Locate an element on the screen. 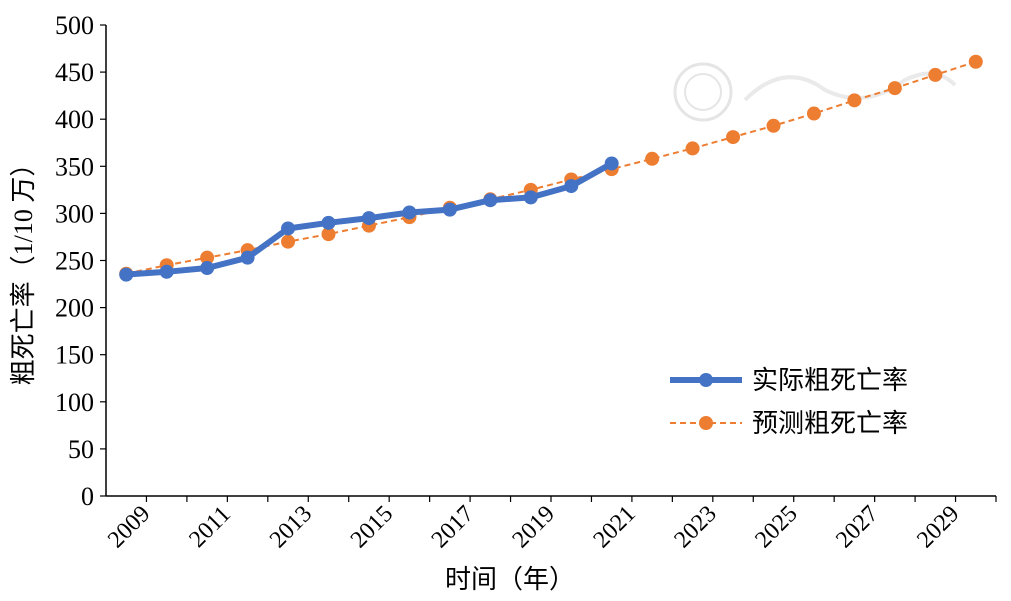  y-tick-label: 250 is located at coordinates (74, 261).